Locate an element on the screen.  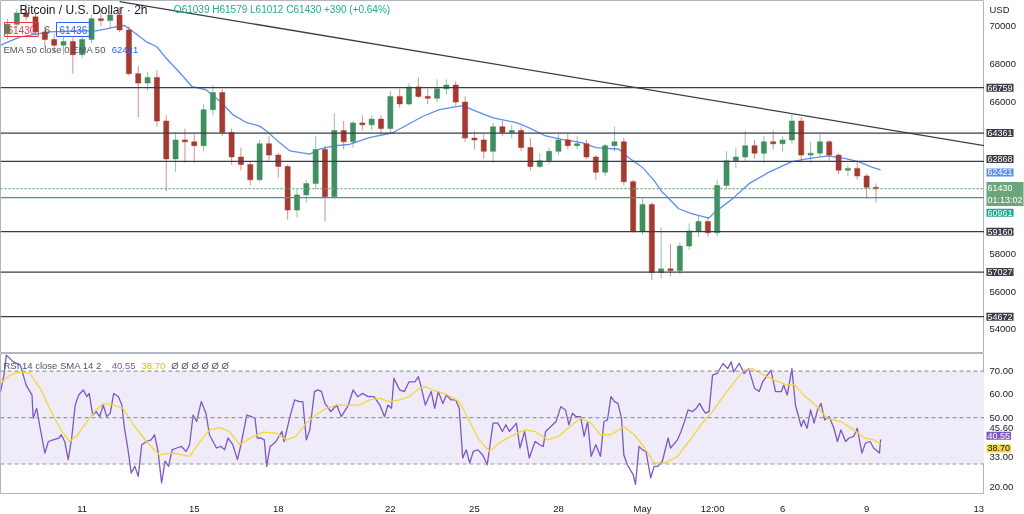
chart-subtitle: O61039 H61579 L61012 C61430 +390 (+0.64%) is located at coordinates (282, 9).